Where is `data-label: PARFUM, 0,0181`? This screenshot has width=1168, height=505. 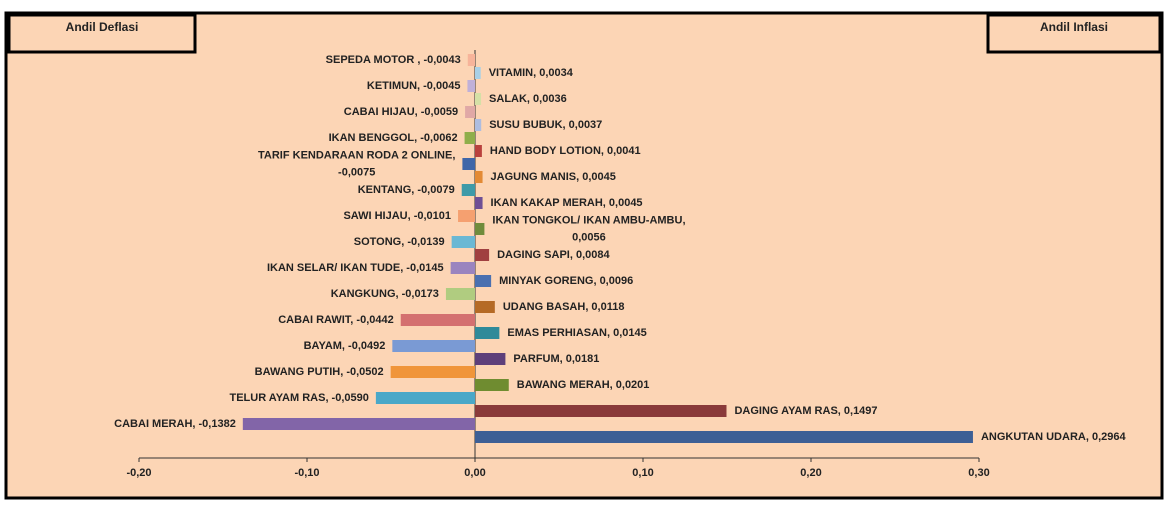
data-label: PARFUM, 0,0181 is located at coordinates (556, 359).